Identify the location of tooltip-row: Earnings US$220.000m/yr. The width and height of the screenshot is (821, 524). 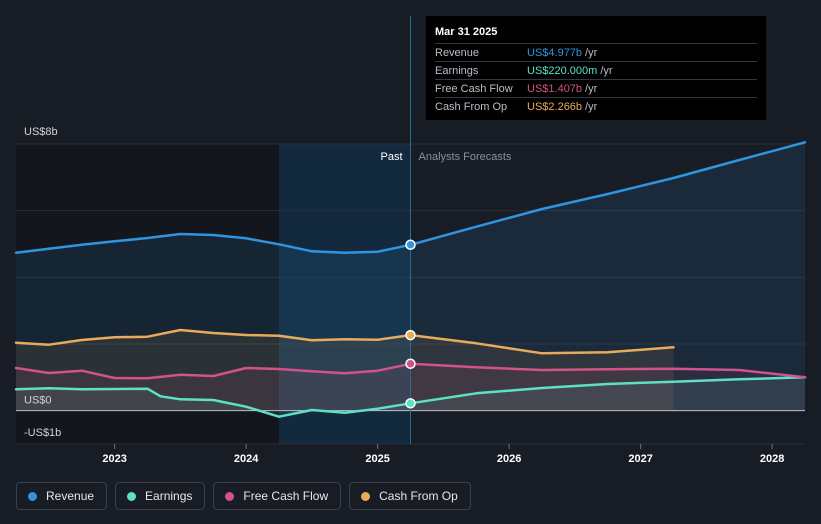
(596, 70).